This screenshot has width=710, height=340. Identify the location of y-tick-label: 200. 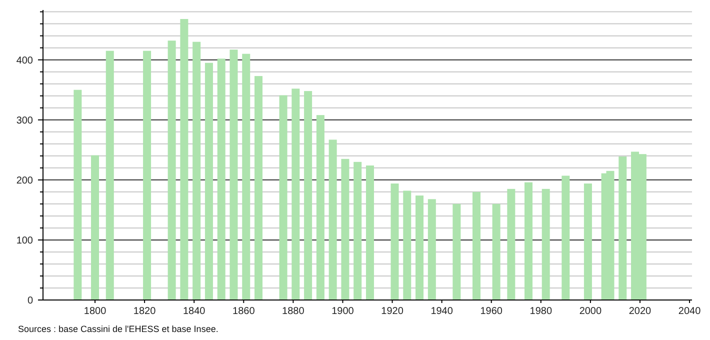
(25, 180).